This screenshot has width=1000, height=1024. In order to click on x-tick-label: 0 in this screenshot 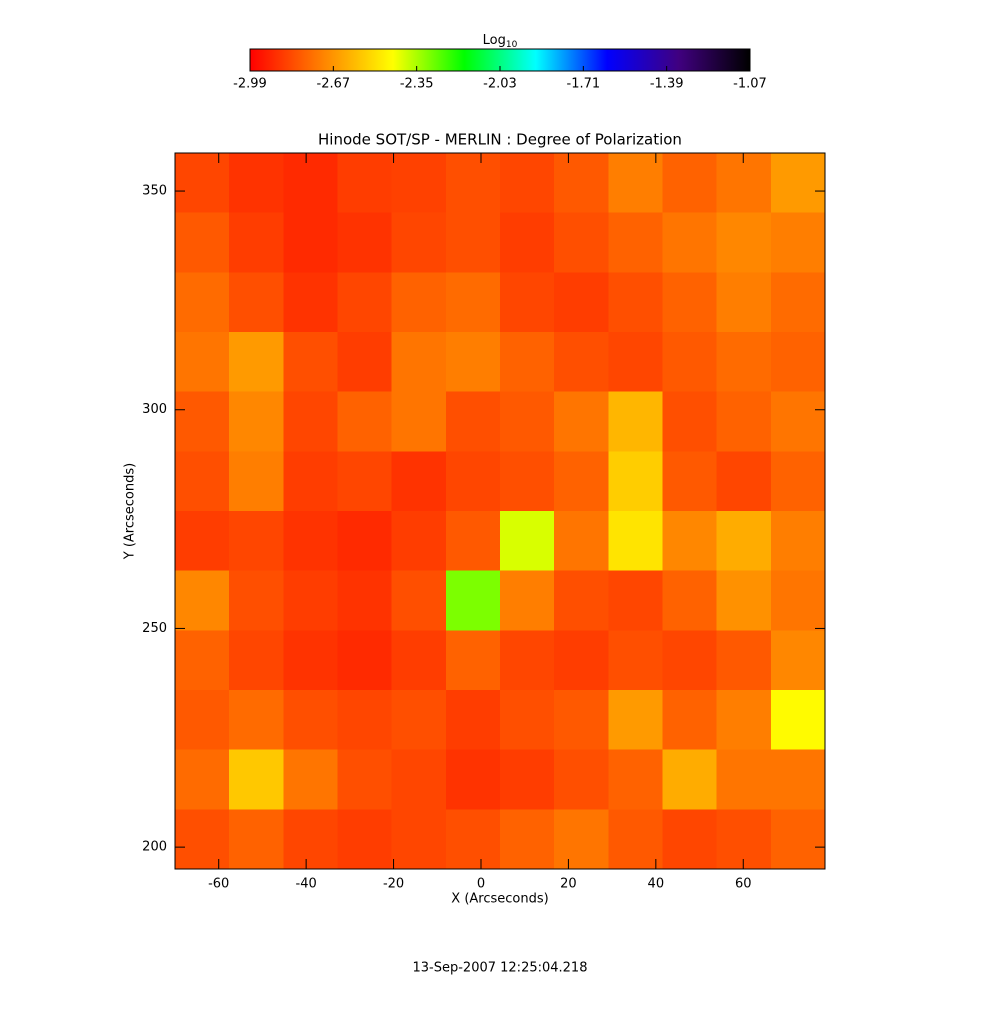, I will do `click(481, 884)`.